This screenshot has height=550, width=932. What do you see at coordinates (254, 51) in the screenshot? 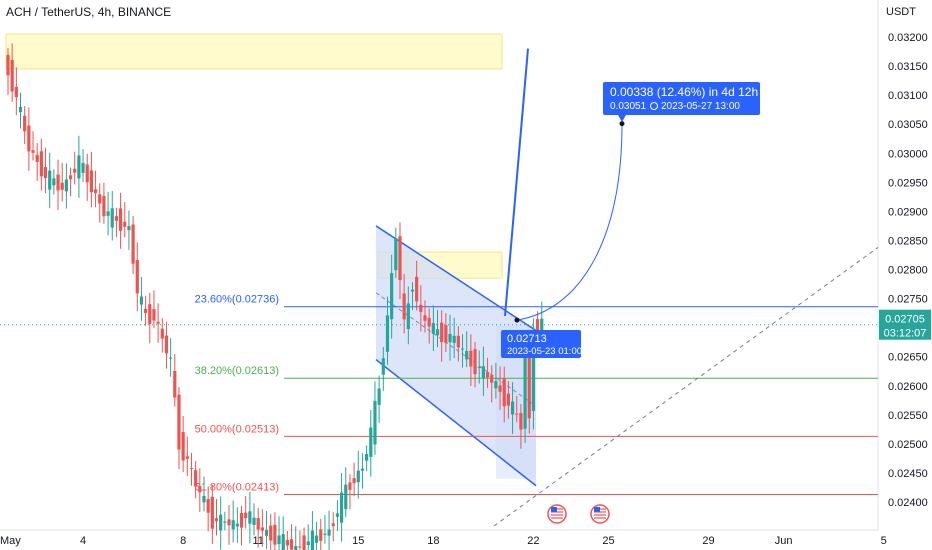
I see `supply-zone-upper` at bounding box center [254, 51].